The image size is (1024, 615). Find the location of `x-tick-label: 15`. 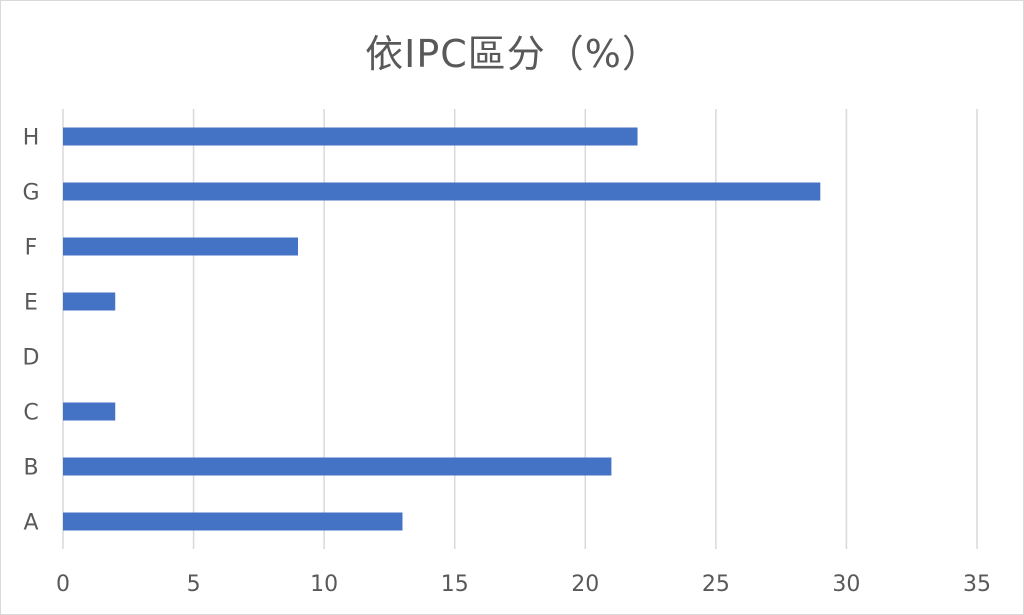

x-tick-label: 15 is located at coordinates (455, 584).